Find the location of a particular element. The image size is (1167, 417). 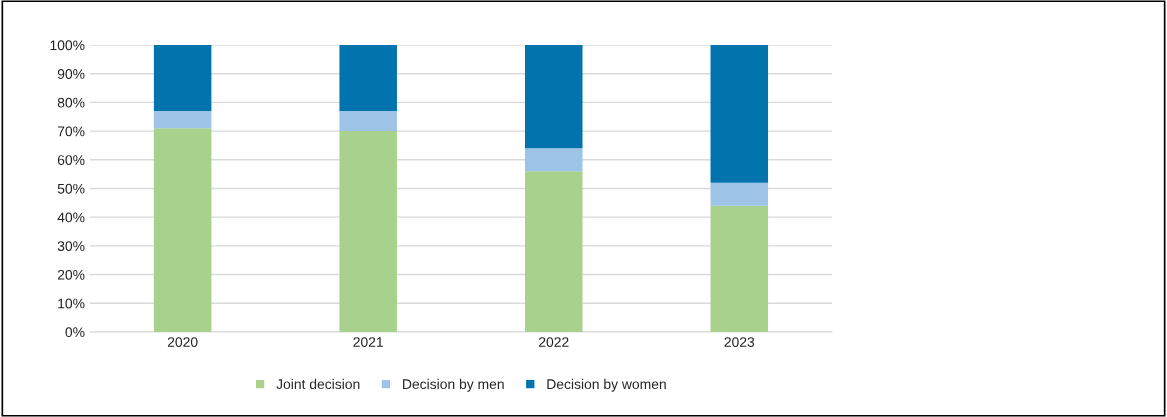

x-tick-label: 2022 is located at coordinates (553, 342).